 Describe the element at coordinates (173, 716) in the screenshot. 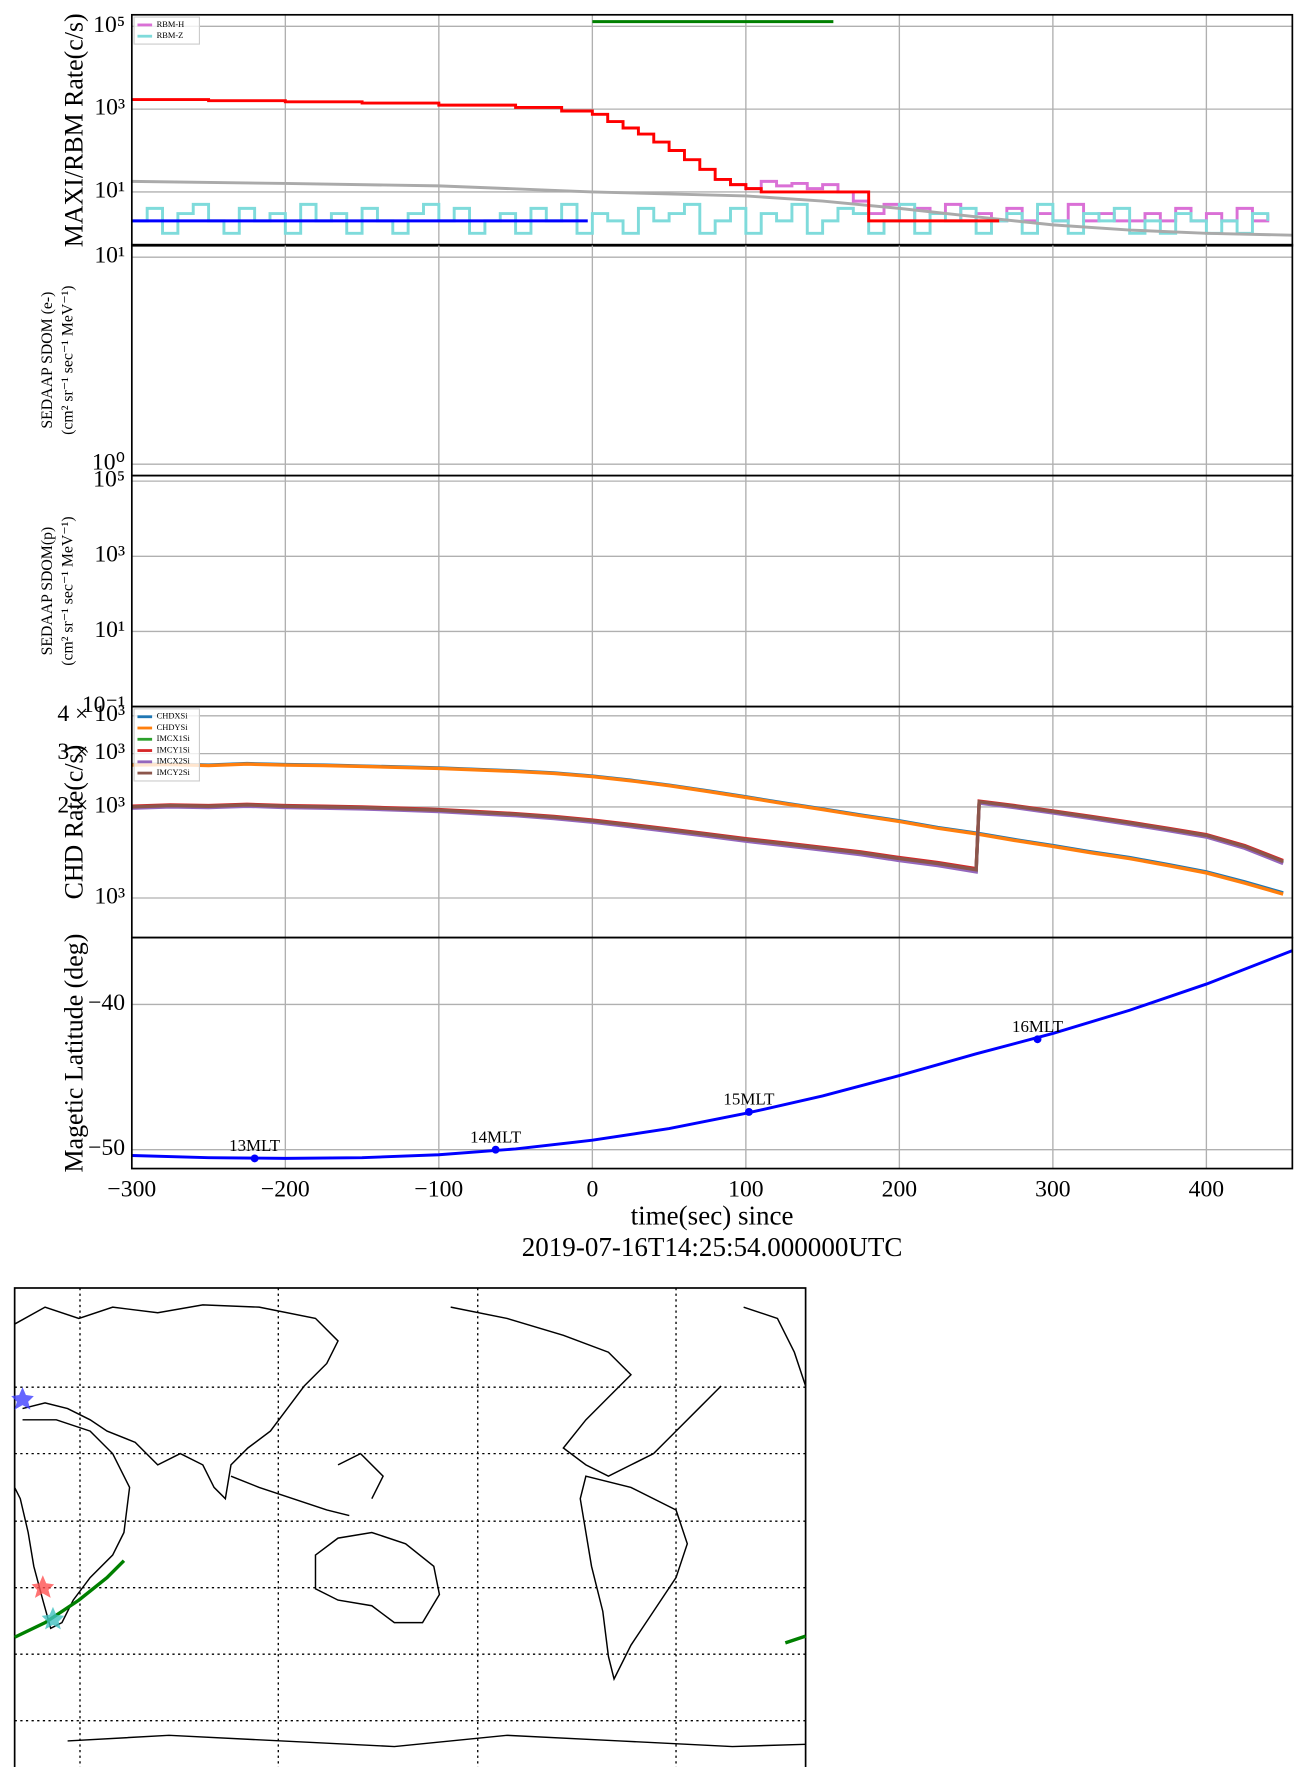

I see `legend-label: CHDXSi` at that location.